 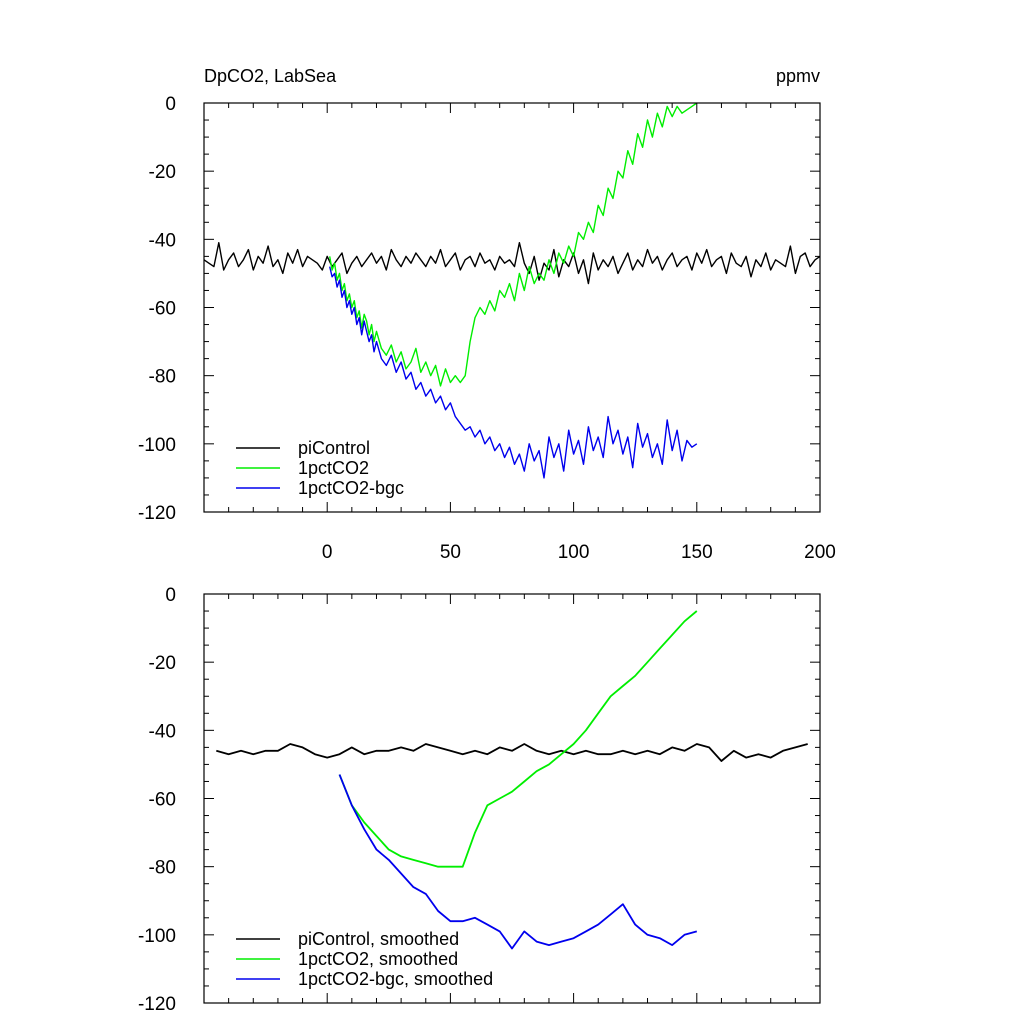 What do you see at coordinates (697, 552) in the screenshot?
I see `x-tick-label: 150` at bounding box center [697, 552].